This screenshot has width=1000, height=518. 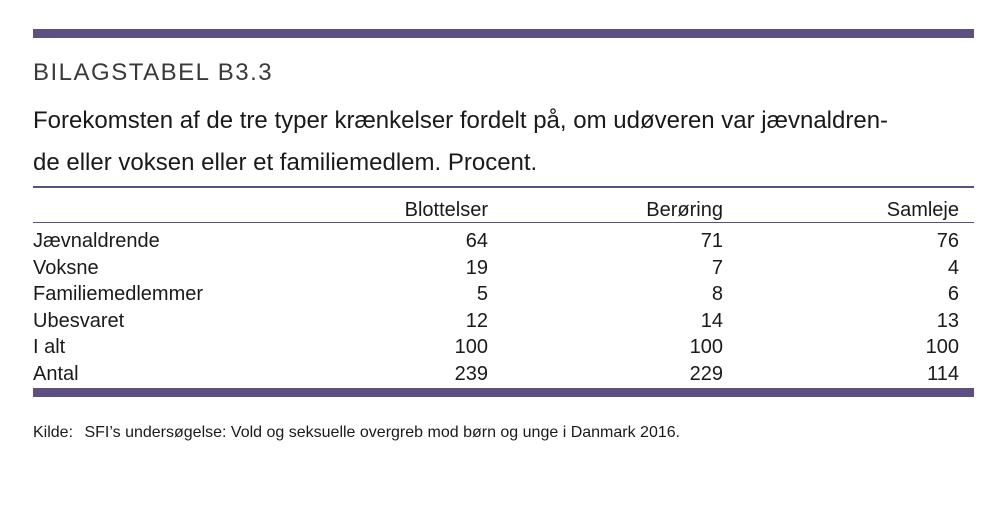 What do you see at coordinates (953, 294) in the screenshot?
I see `cell-value: 6` at bounding box center [953, 294].